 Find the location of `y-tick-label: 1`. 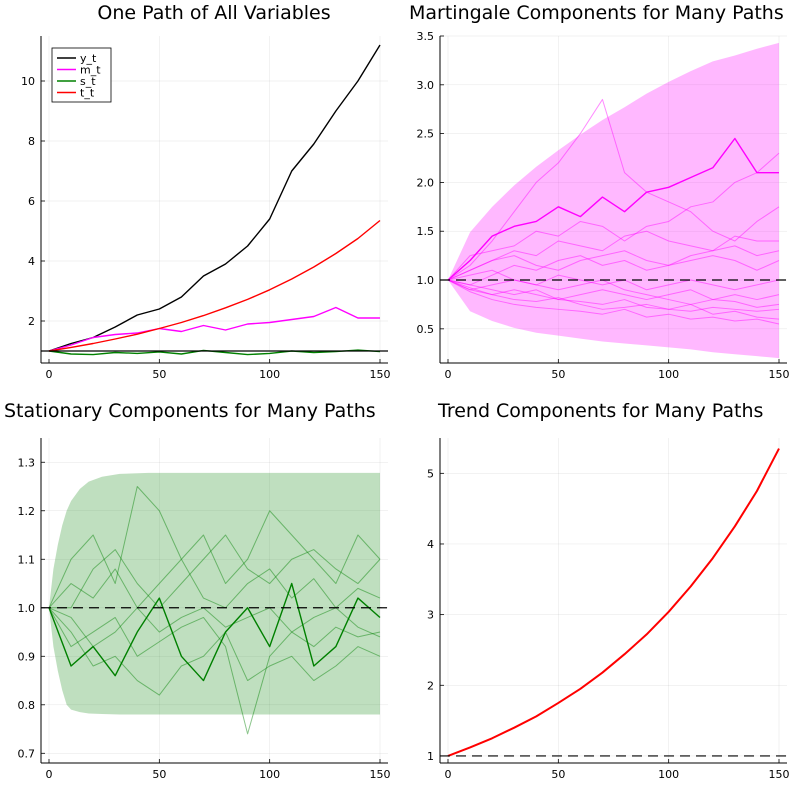

y-tick-label: 1 is located at coordinates (430, 756).